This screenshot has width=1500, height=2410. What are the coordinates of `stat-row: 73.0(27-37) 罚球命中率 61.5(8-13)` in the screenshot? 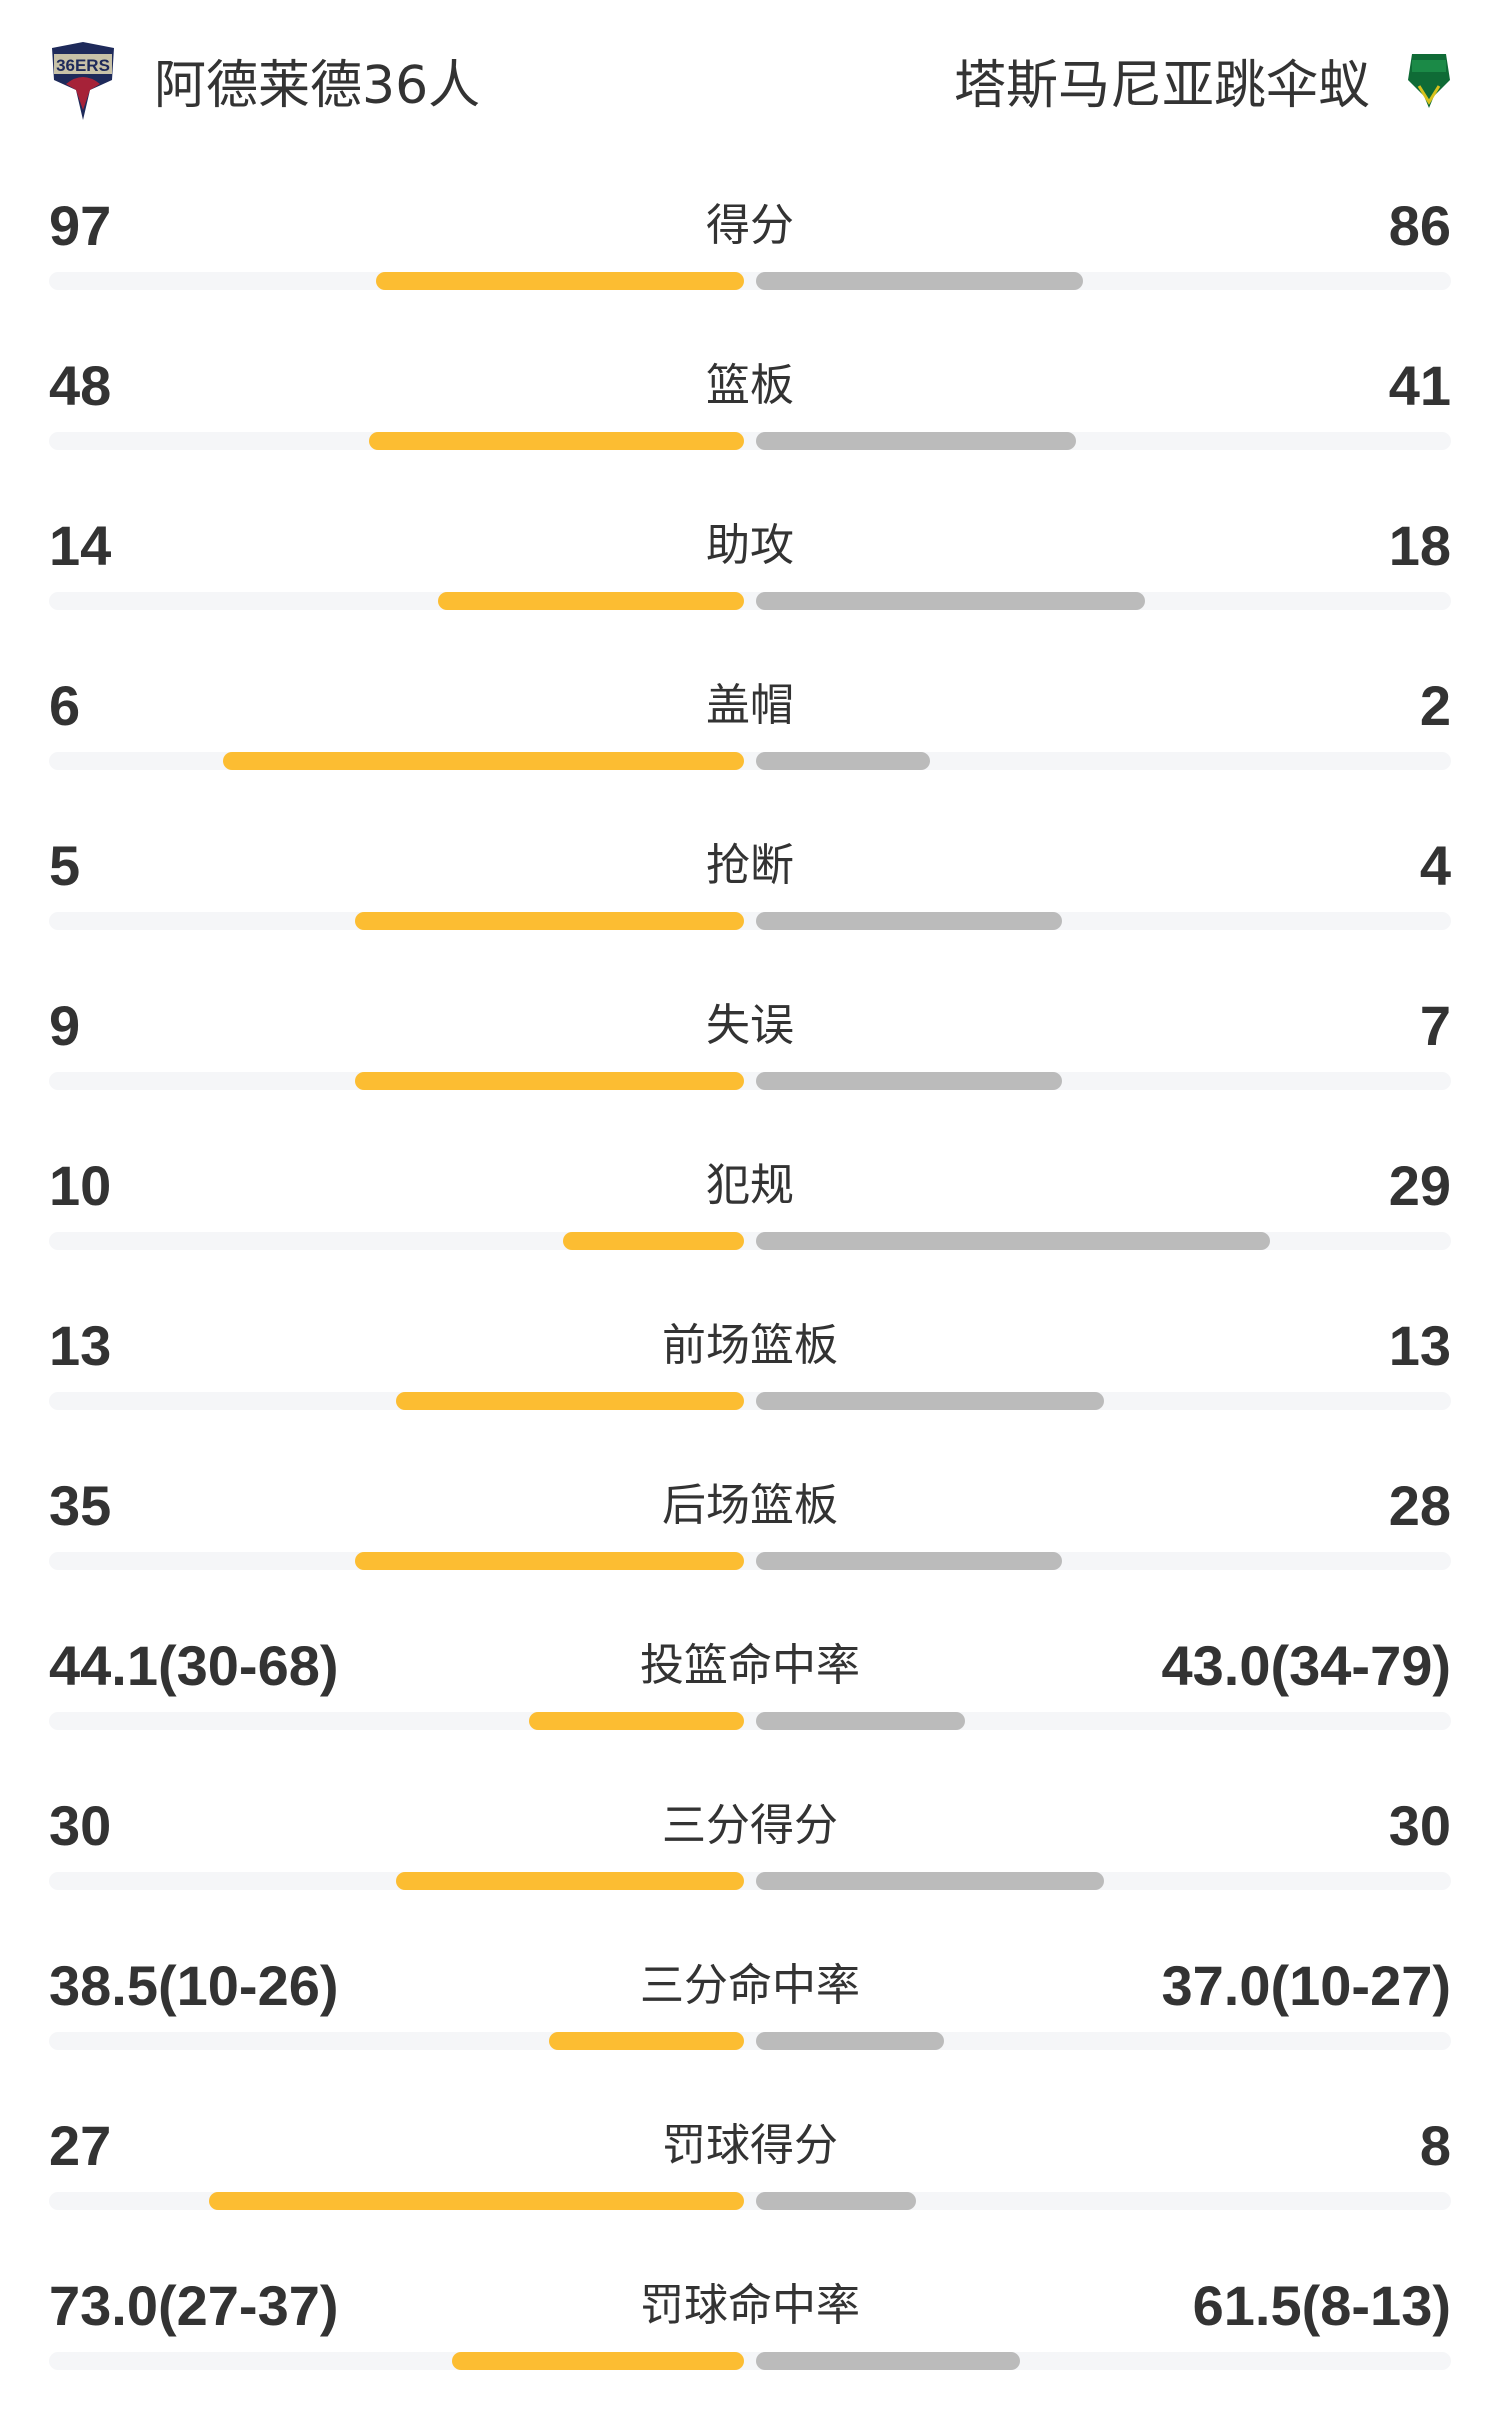 It's located at (750, 2330).